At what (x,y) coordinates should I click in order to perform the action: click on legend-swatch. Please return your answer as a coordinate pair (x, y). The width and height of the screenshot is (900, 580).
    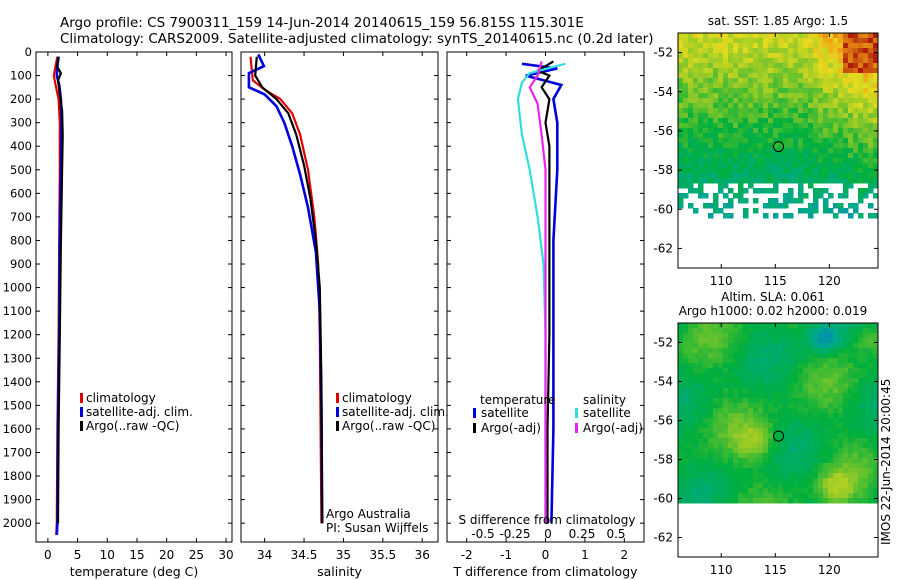
    Looking at the image, I should click on (474, 428).